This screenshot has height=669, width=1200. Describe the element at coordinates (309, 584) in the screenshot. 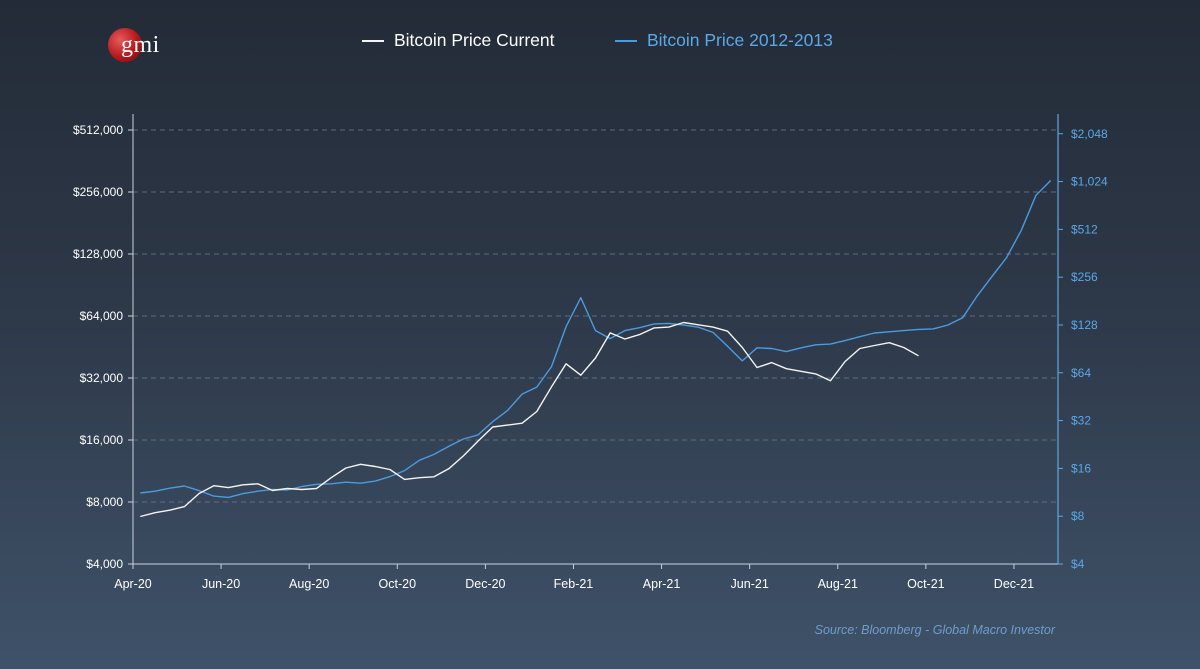

I see `x-tick-label: Aug-20` at that location.